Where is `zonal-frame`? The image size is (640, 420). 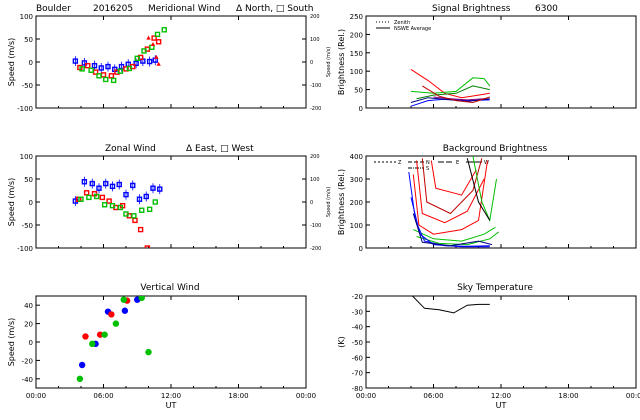 zonal-frame is located at coordinates (171, 202).